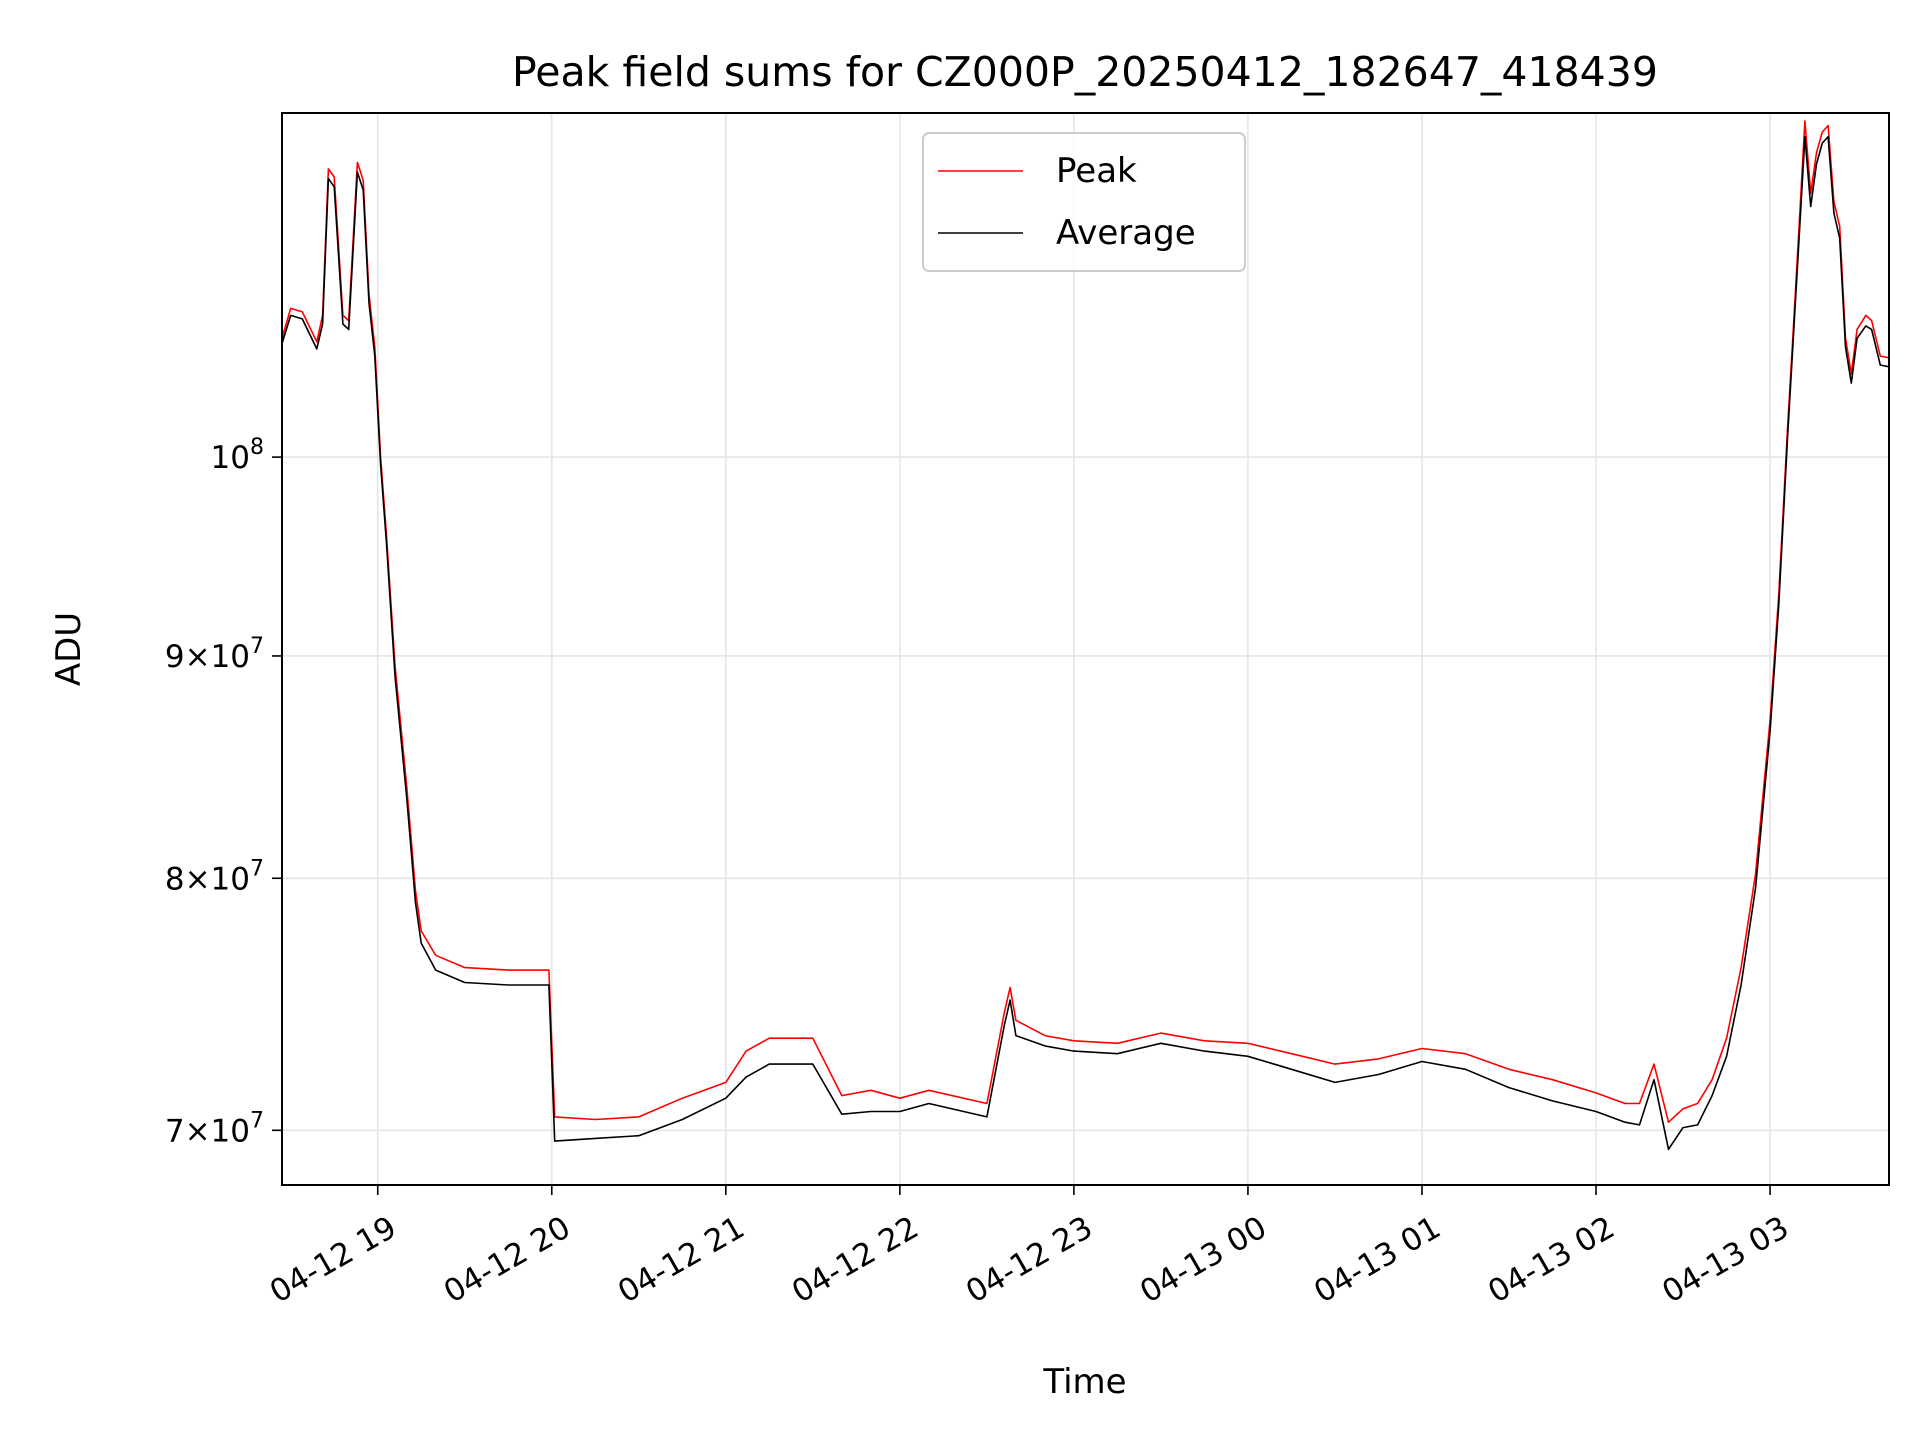  I want to click on y-tick-label: 108, so click(237, 455).